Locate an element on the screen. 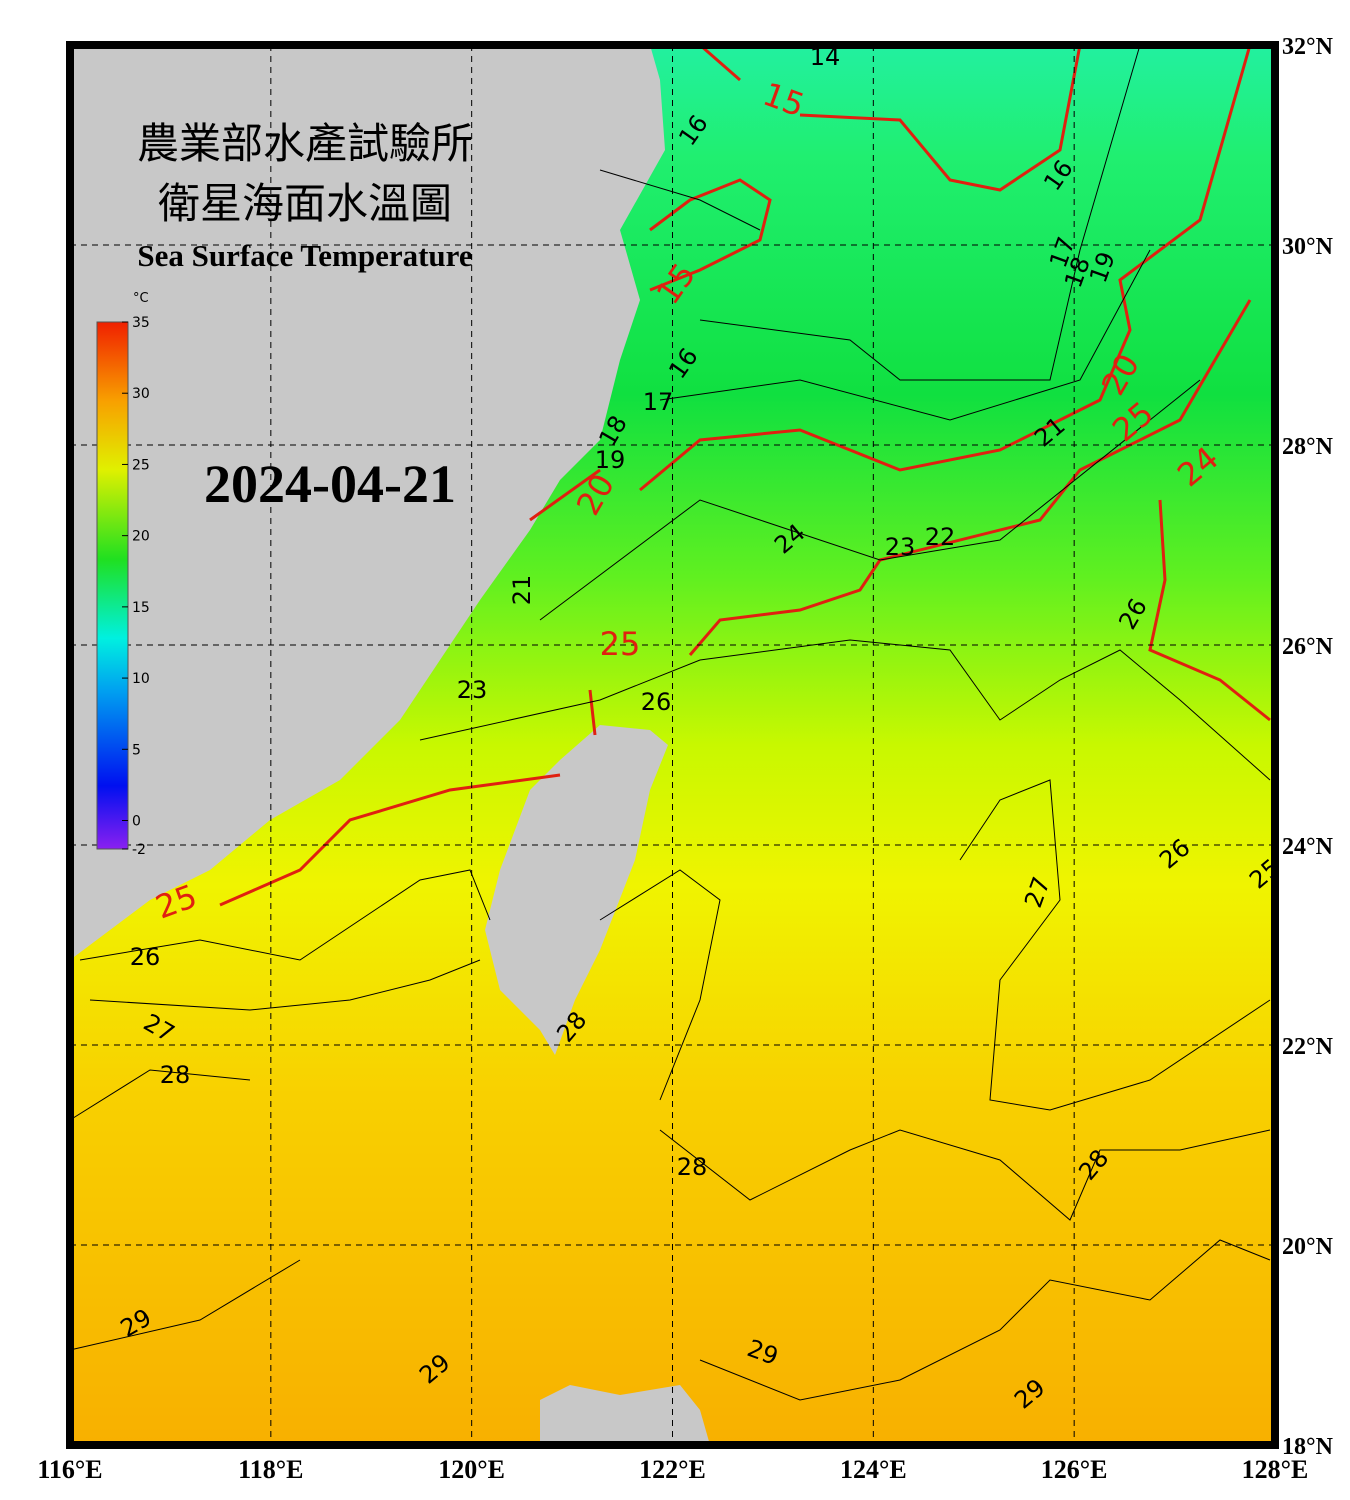 This screenshot has width=1350, height=1500. contour-label: 14 is located at coordinates (825, 57).